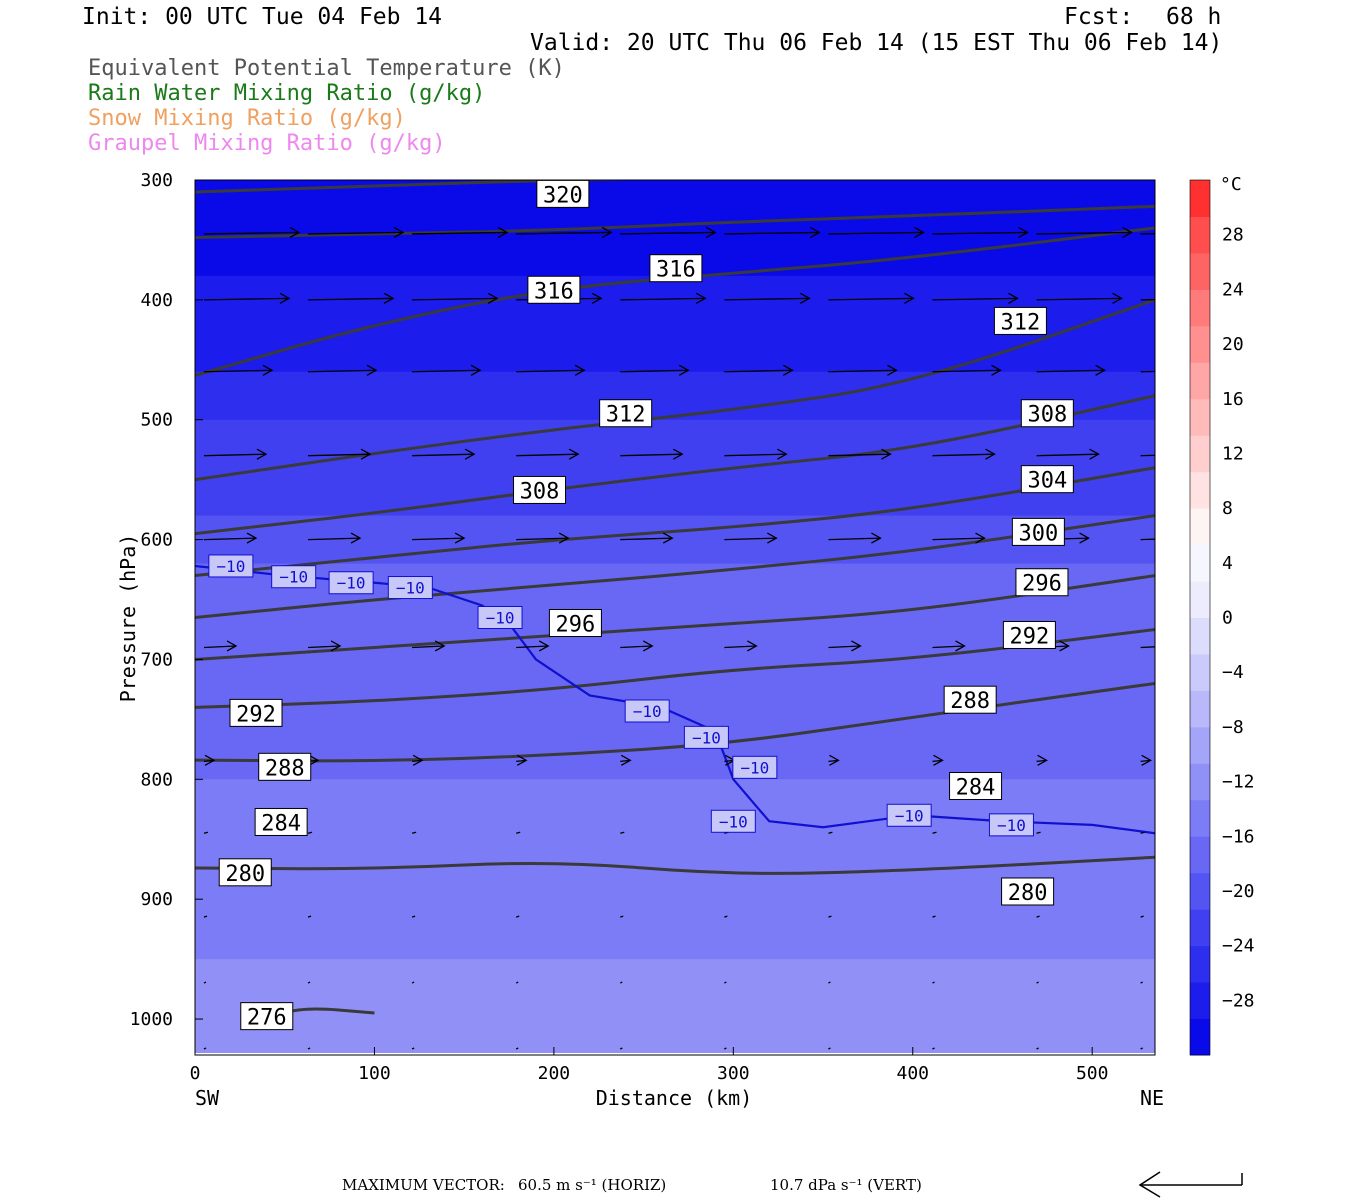 The height and width of the screenshot is (1200, 1350). Describe the element at coordinates (287, 93) in the screenshot. I see `legend-rain-water: Rain Water Mixing Ratio (g/kg)` at that location.